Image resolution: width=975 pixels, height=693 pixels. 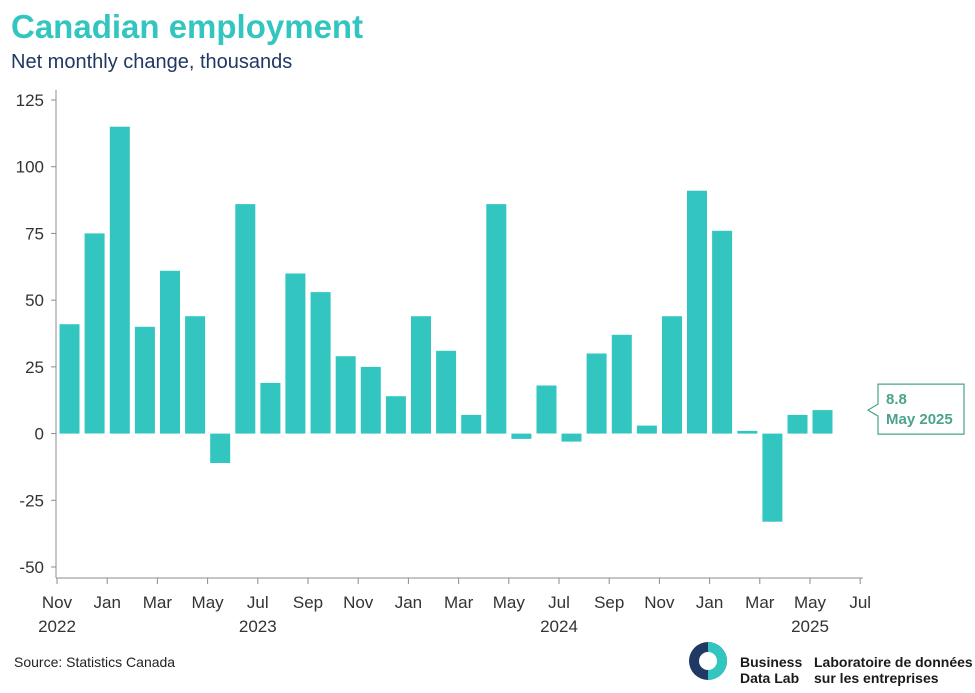 What do you see at coordinates (31, 500) in the screenshot?
I see `y-tick-label: -25` at bounding box center [31, 500].